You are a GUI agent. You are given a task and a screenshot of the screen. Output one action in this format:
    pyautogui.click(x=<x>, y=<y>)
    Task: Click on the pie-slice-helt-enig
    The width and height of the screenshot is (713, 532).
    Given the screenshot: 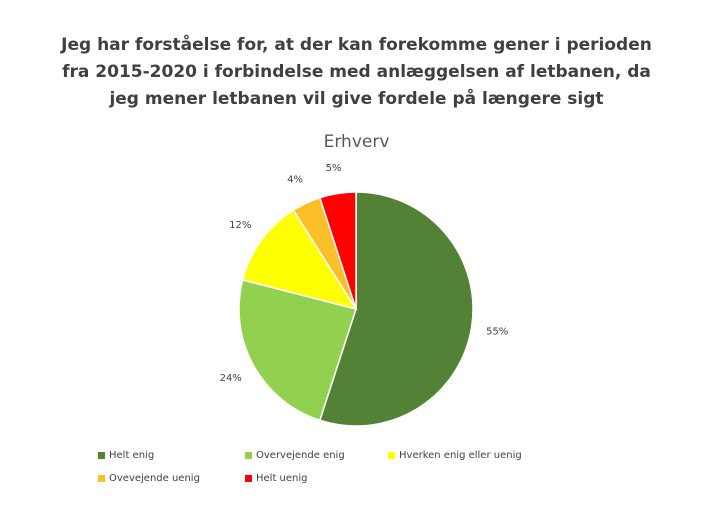 What is the action you would take?
    pyautogui.click(x=396, y=309)
    